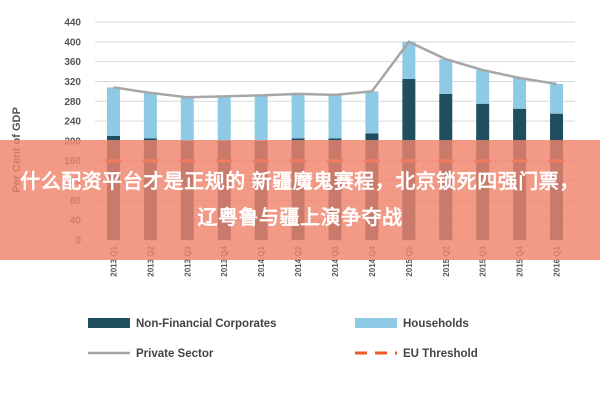  What do you see at coordinates (72, 42) in the screenshot?
I see `y-tick-label: 400` at bounding box center [72, 42].